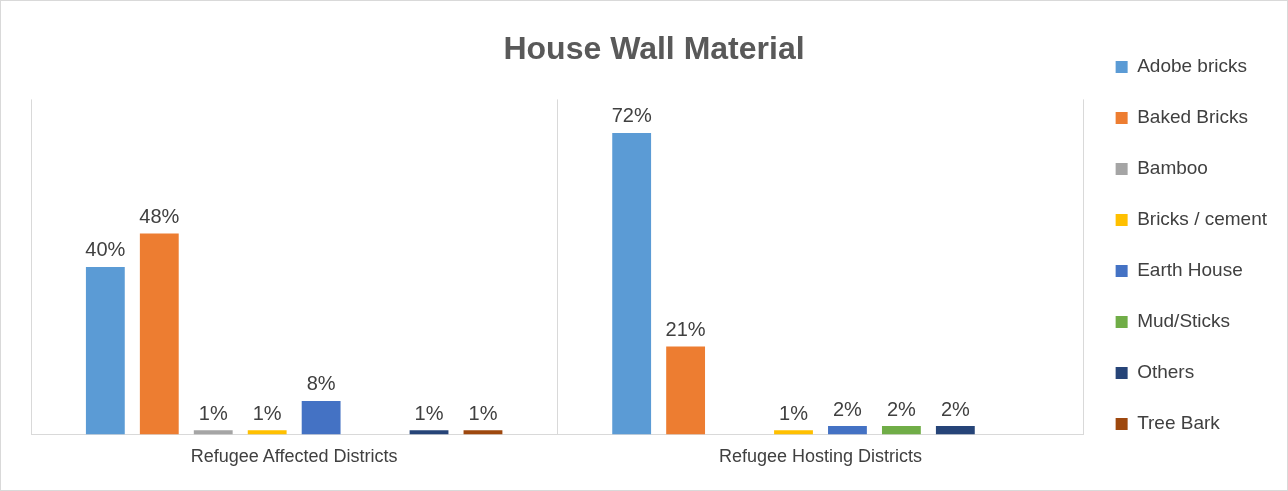 The width and height of the screenshot is (1288, 491). What do you see at coordinates (1192, 66) in the screenshot?
I see `legend-label: Adobe bricks` at bounding box center [1192, 66].